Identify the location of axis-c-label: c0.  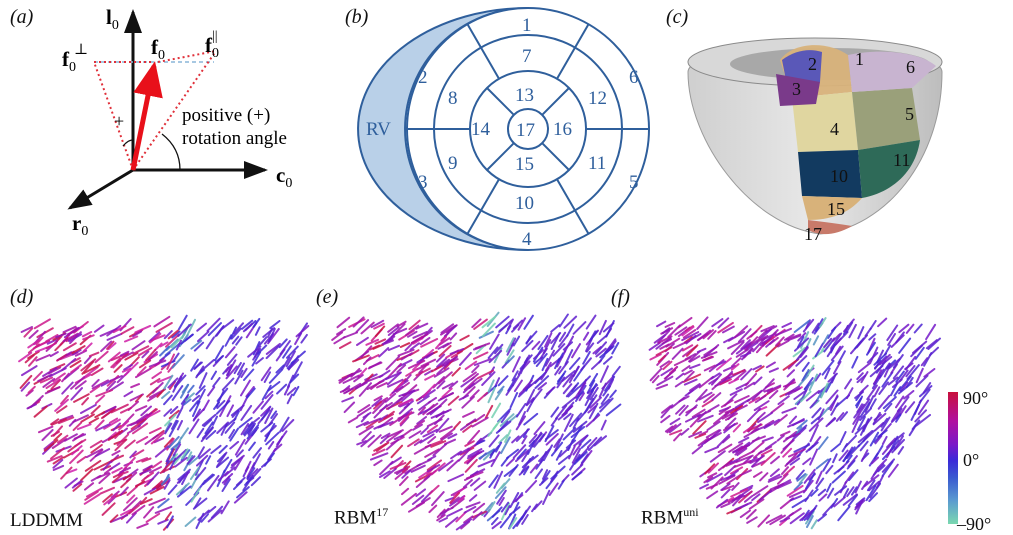
(284, 177).